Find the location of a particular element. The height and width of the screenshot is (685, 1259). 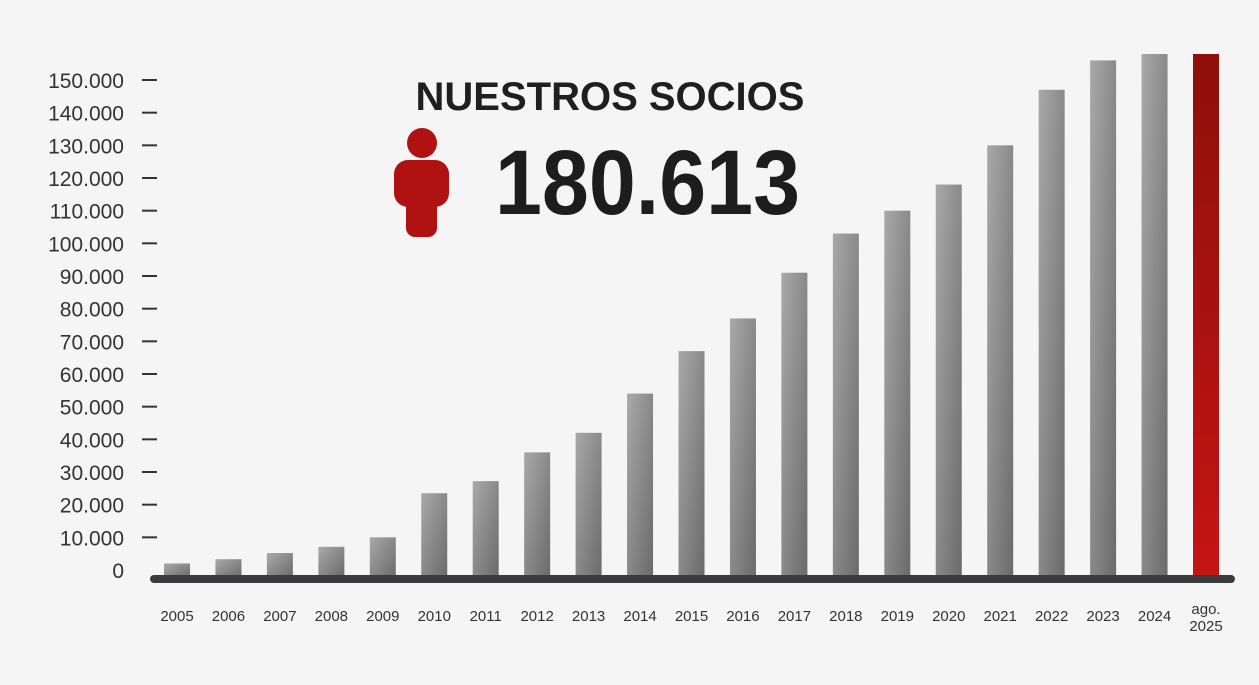

x-tick-label: 2023 is located at coordinates (1102, 616).